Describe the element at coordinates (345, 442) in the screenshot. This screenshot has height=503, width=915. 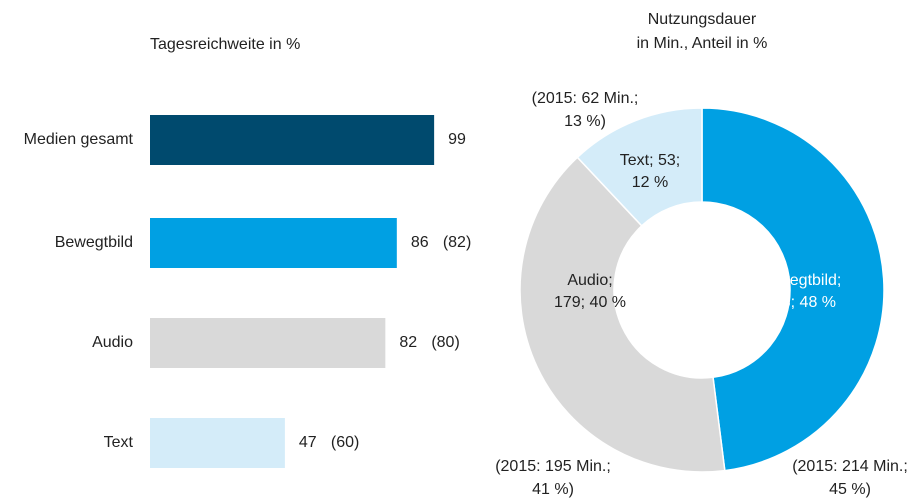
I see `value-label-2015: (60)` at that location.